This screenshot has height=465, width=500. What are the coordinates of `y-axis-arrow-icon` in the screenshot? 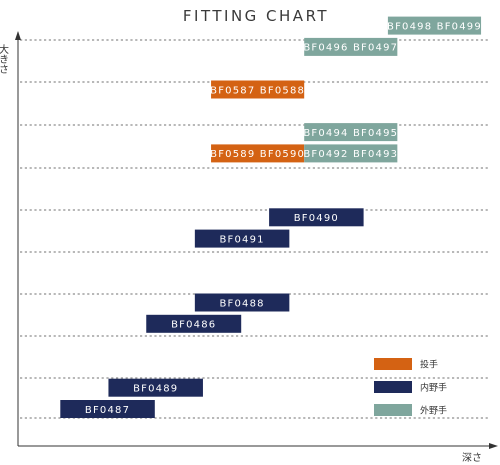 It's located at (18, 35).